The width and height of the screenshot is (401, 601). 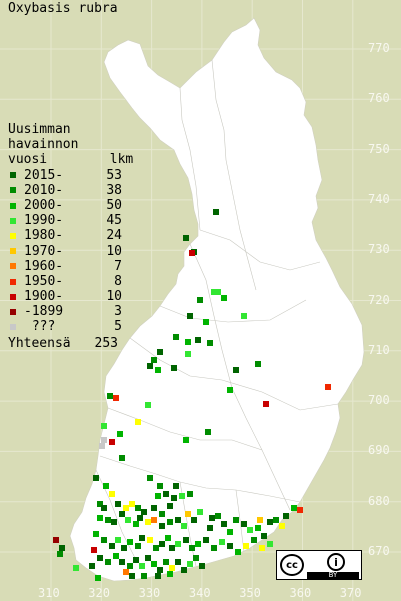 I want to click on legend-entry: 1900- 10, so click(x=70, y=296).